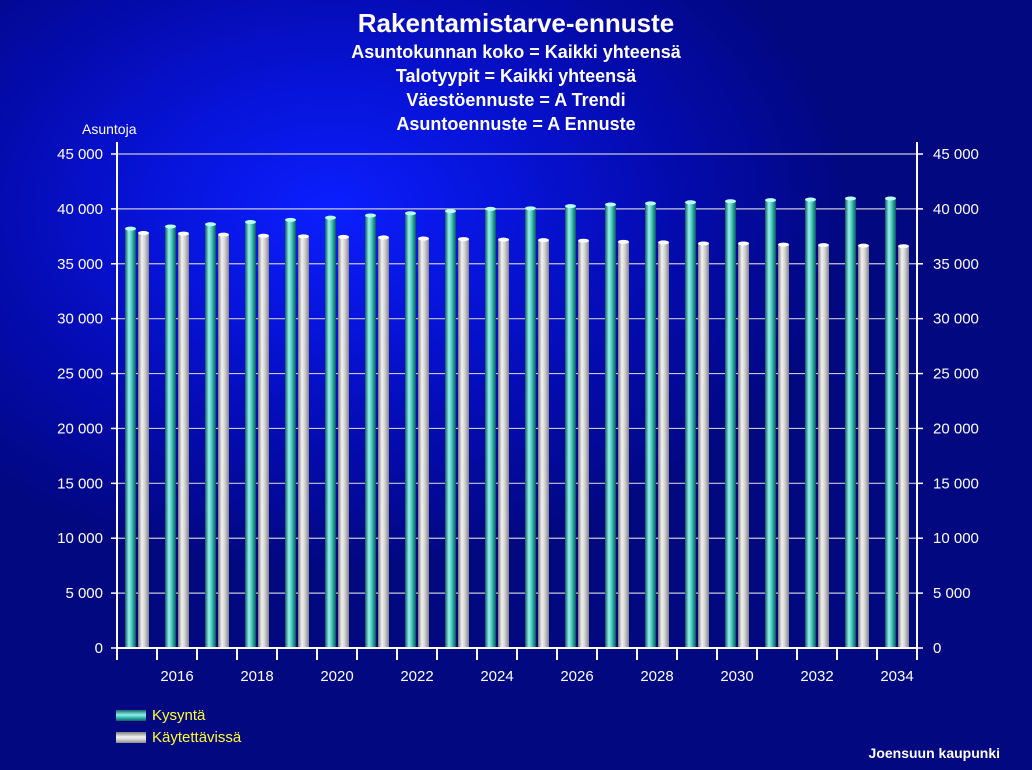 Image resolution: width=1032 pixels, height=770 pixels. What do you see at coordinates (937, 648) in the screenshot?
I see `y-tick-label-right: 0` at bounding box center [937, 648].